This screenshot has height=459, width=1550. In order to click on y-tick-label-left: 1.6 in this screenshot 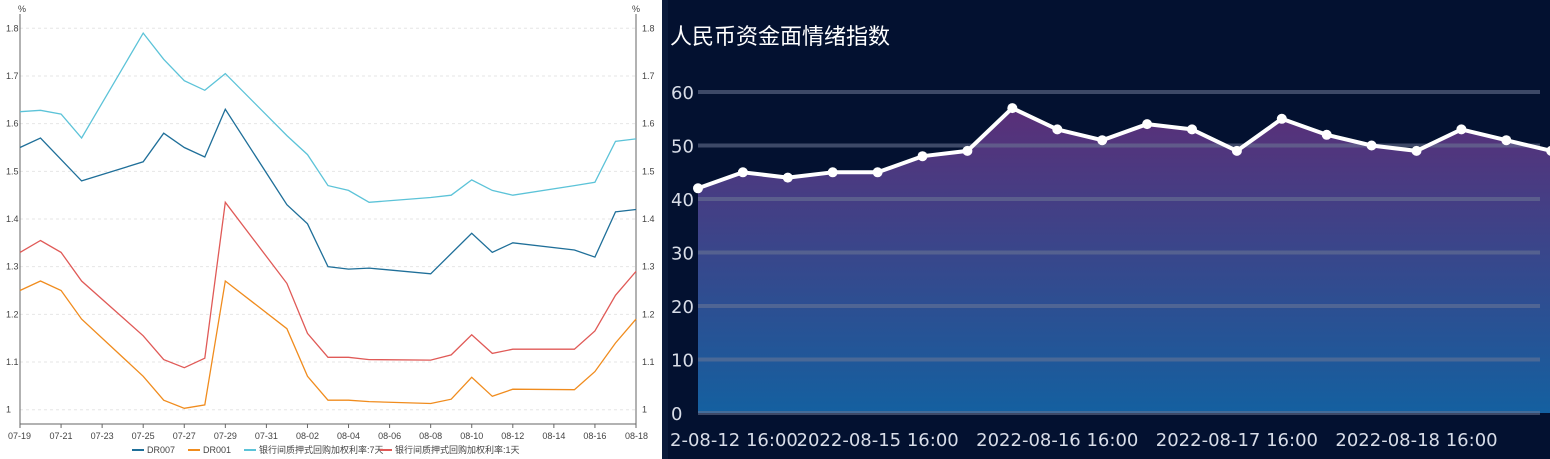, I will do `click(12, 124)`.